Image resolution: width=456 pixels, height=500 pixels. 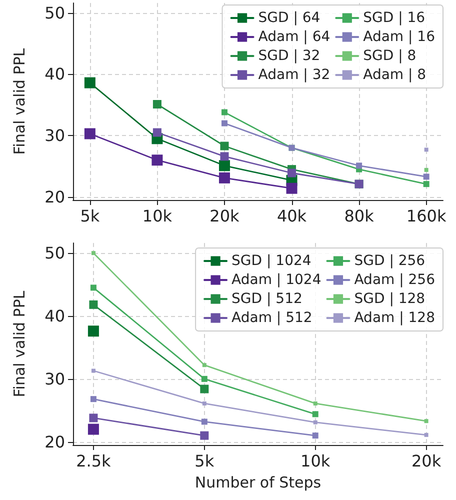 What do you see at coordinates (359, 216) in the screenshot?
I see `x-tick-label: 80k` at bounding box center [359, 216].